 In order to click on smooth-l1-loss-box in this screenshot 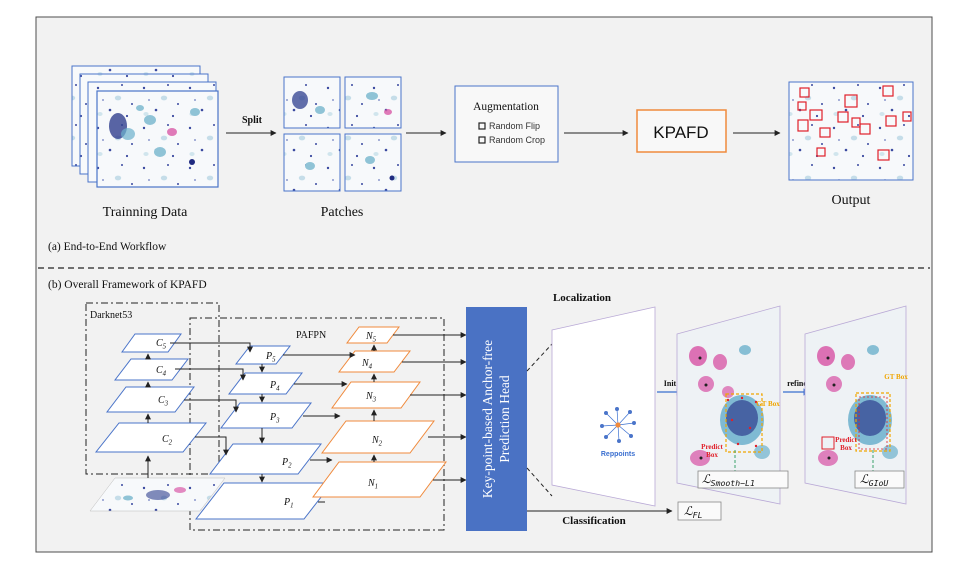, I will do `click(743, 479)`.